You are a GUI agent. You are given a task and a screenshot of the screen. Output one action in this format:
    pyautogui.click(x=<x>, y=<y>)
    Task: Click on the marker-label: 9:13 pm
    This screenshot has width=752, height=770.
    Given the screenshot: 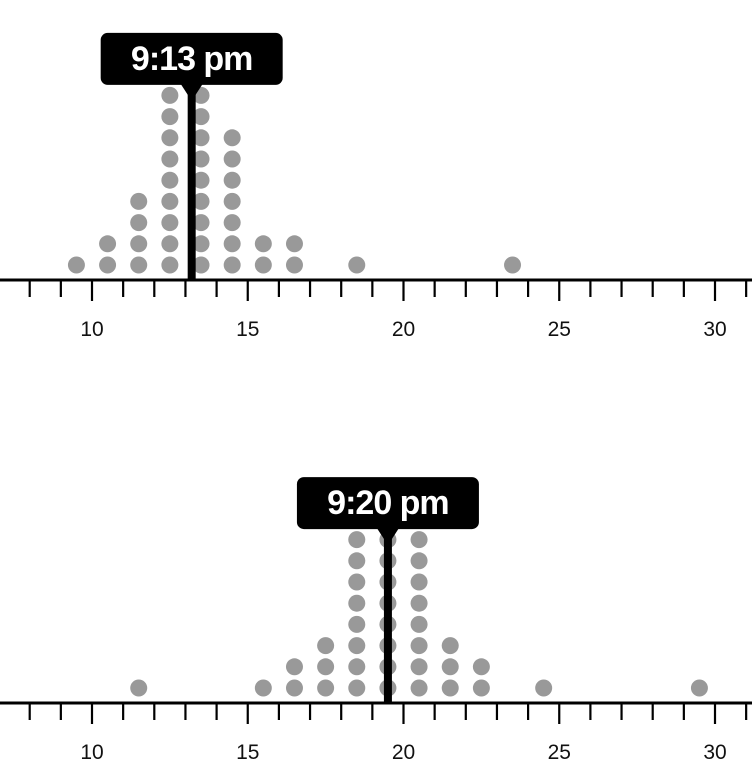 What is the action you would take?
    pyautogui.click(x=192, y=59)
    